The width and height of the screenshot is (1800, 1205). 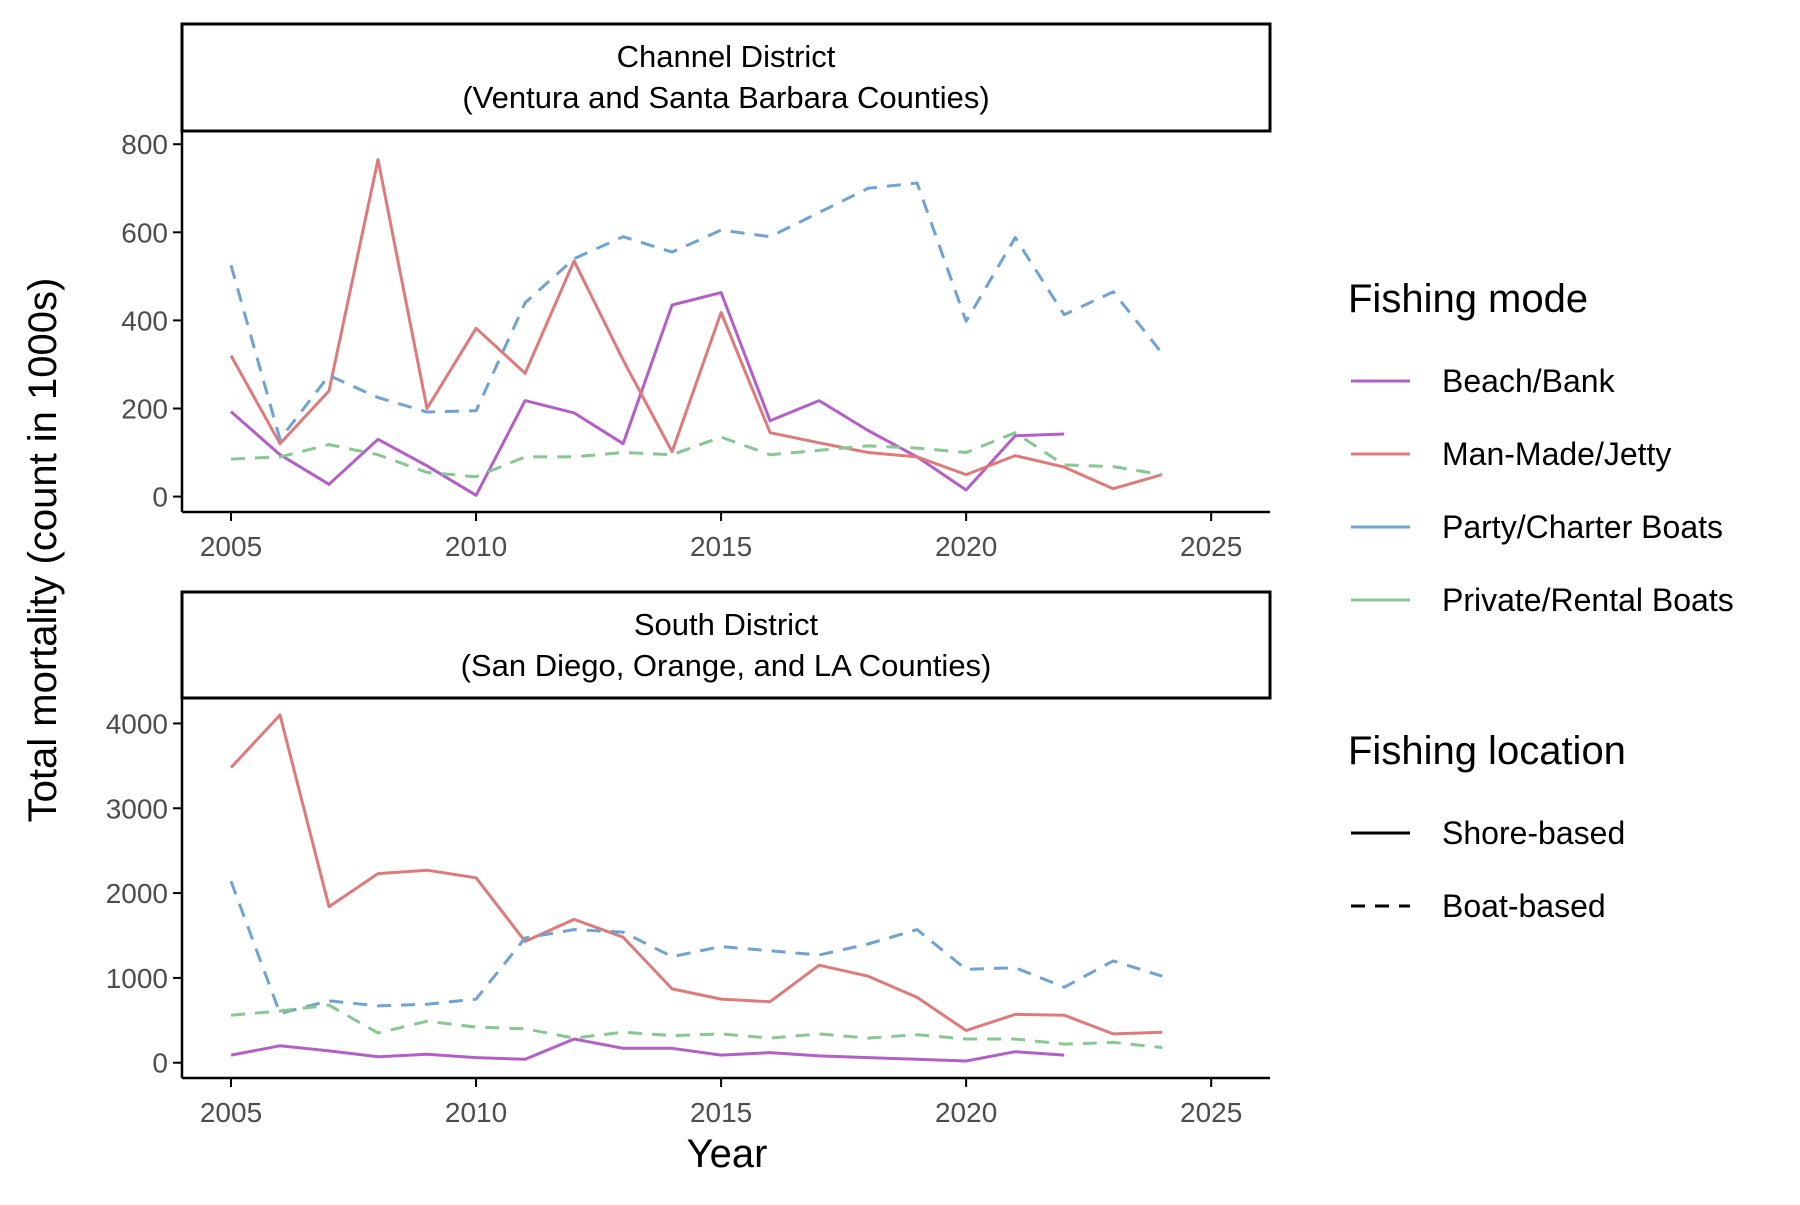 What do you see at coordinates (725, 97) in the screenshot?
I see `facet-strip-subtitle: (Ventura and Santa Barbara Counties)` at bounding box center [725, 97].